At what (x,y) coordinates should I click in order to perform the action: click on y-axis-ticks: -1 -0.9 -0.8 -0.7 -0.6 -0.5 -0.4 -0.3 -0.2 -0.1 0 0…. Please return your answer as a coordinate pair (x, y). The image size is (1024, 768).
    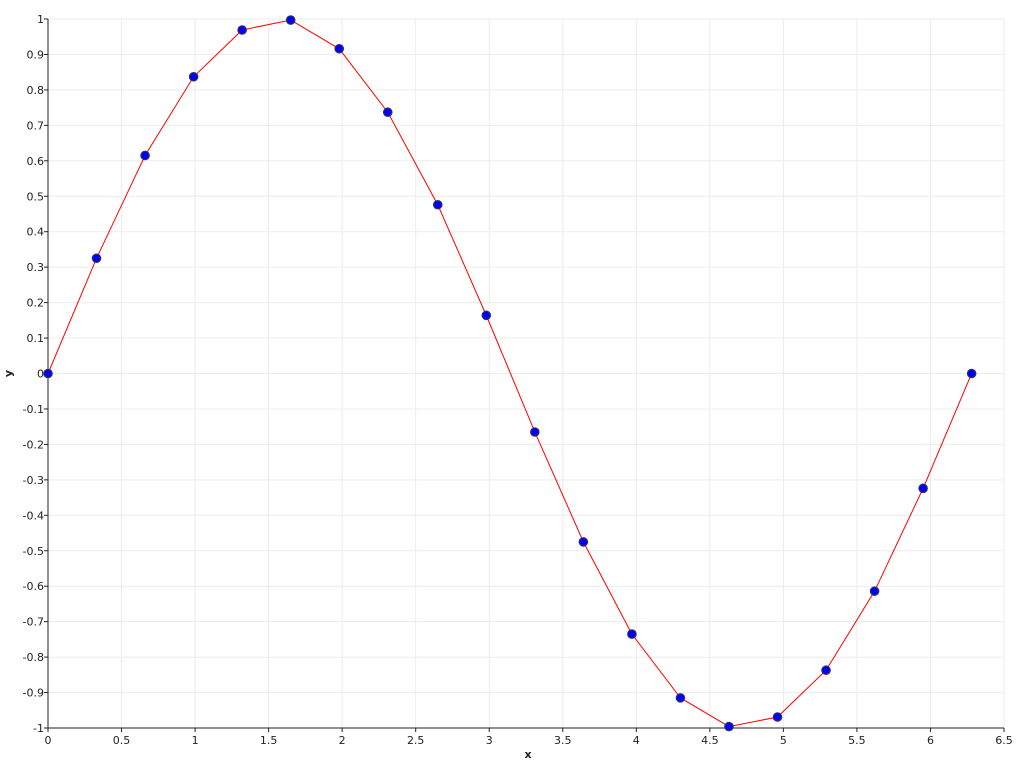
    Looking at the image, I should click on (35, 374).